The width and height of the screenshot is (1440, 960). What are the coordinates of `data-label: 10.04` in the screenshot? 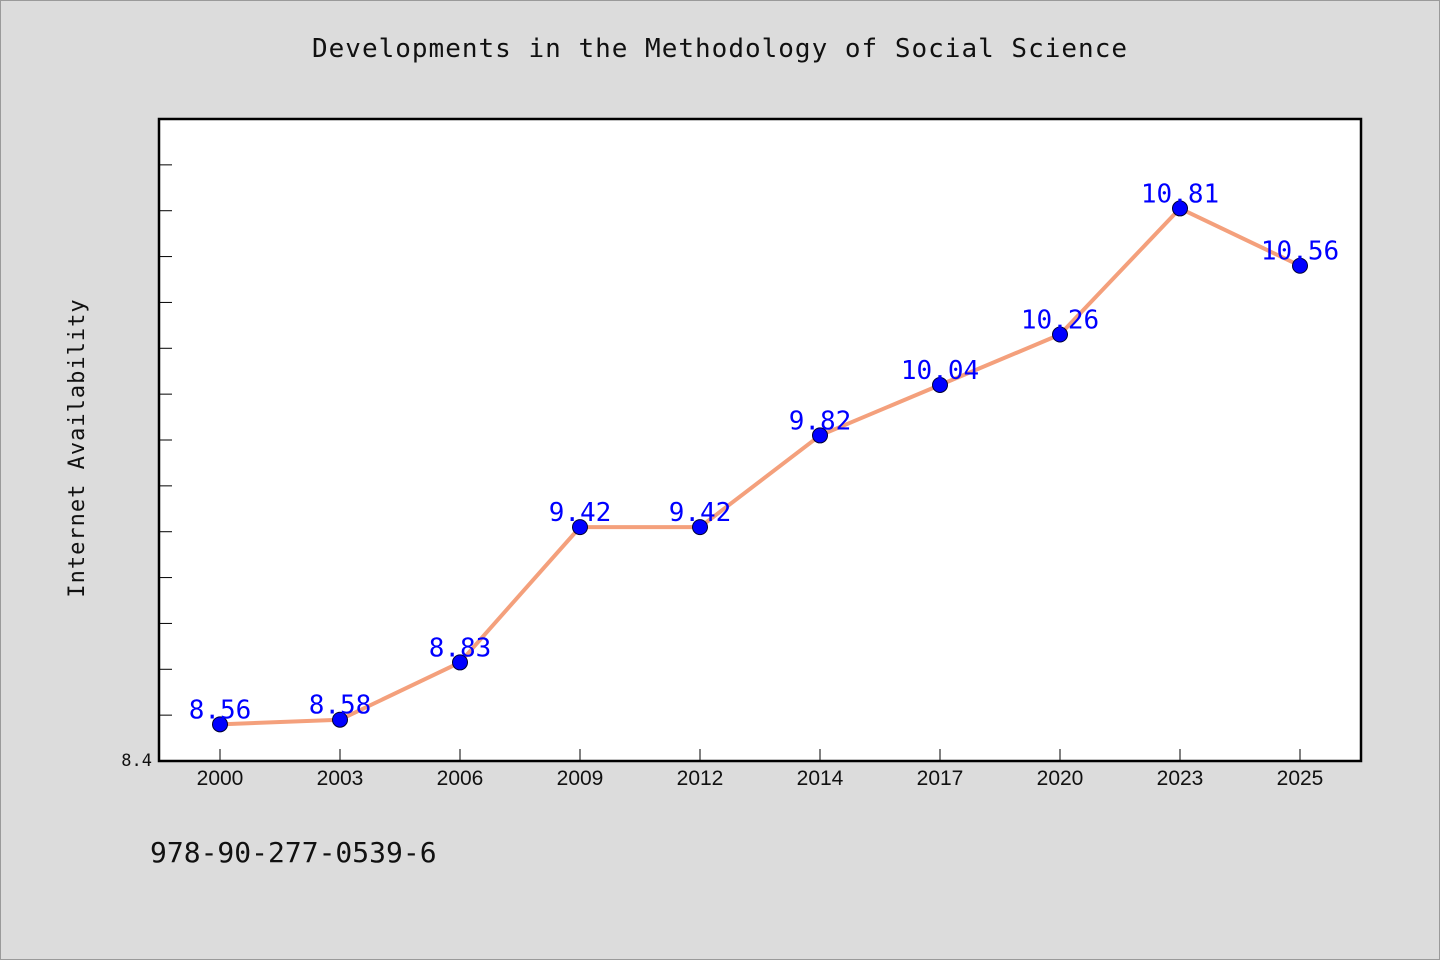 It's located at (940, 371).